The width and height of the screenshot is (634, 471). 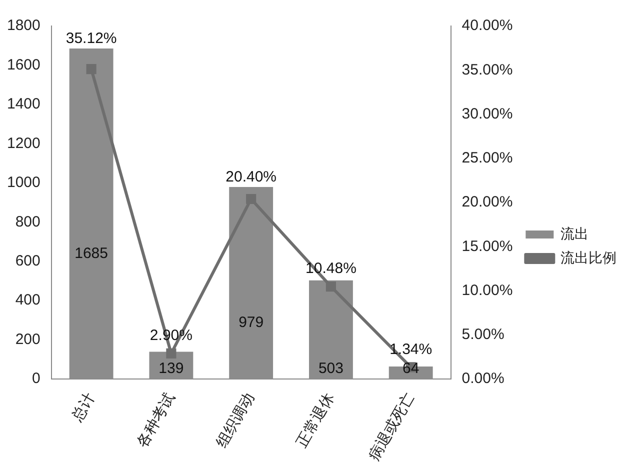 What do you see at coordinates (411, 369) in the screenshot?
I see `data-label: 64` at bounding box center [411, 369].